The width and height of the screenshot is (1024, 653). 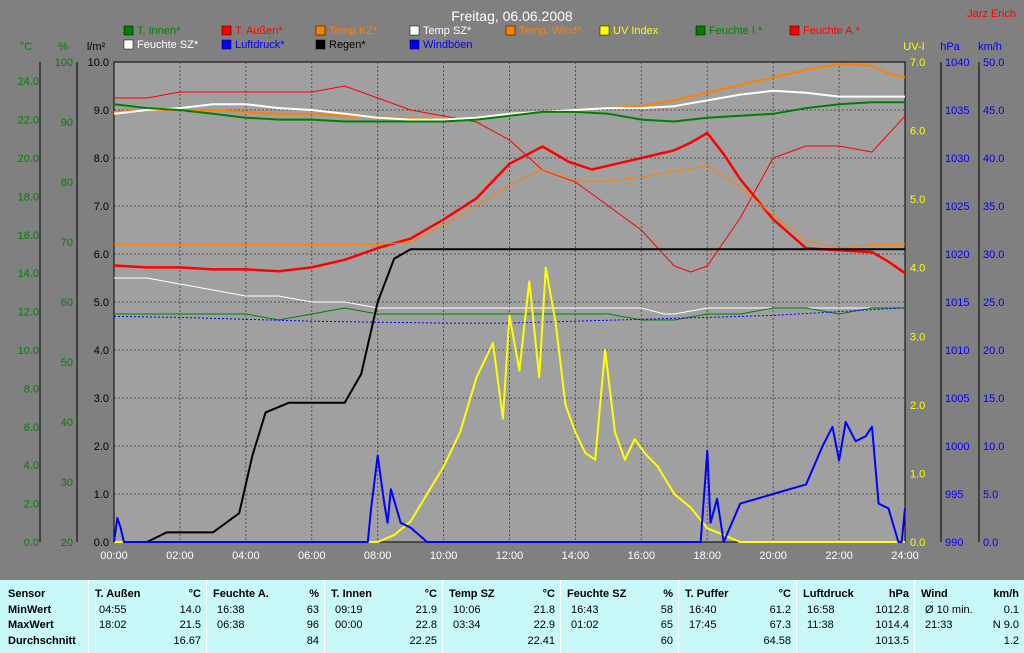 What do you see at coordinates (31, 505) in the screenshot?
I see `tick-label: 2.0` at bounding box center [31, 505].